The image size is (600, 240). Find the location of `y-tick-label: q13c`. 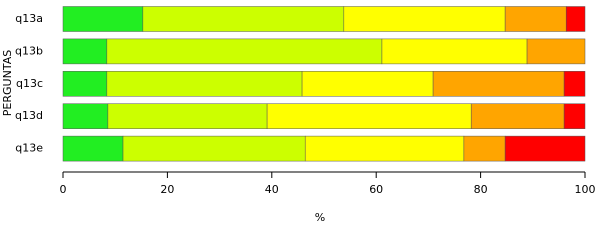

y-tick-label: q13c is located at coordinates (29, 83).